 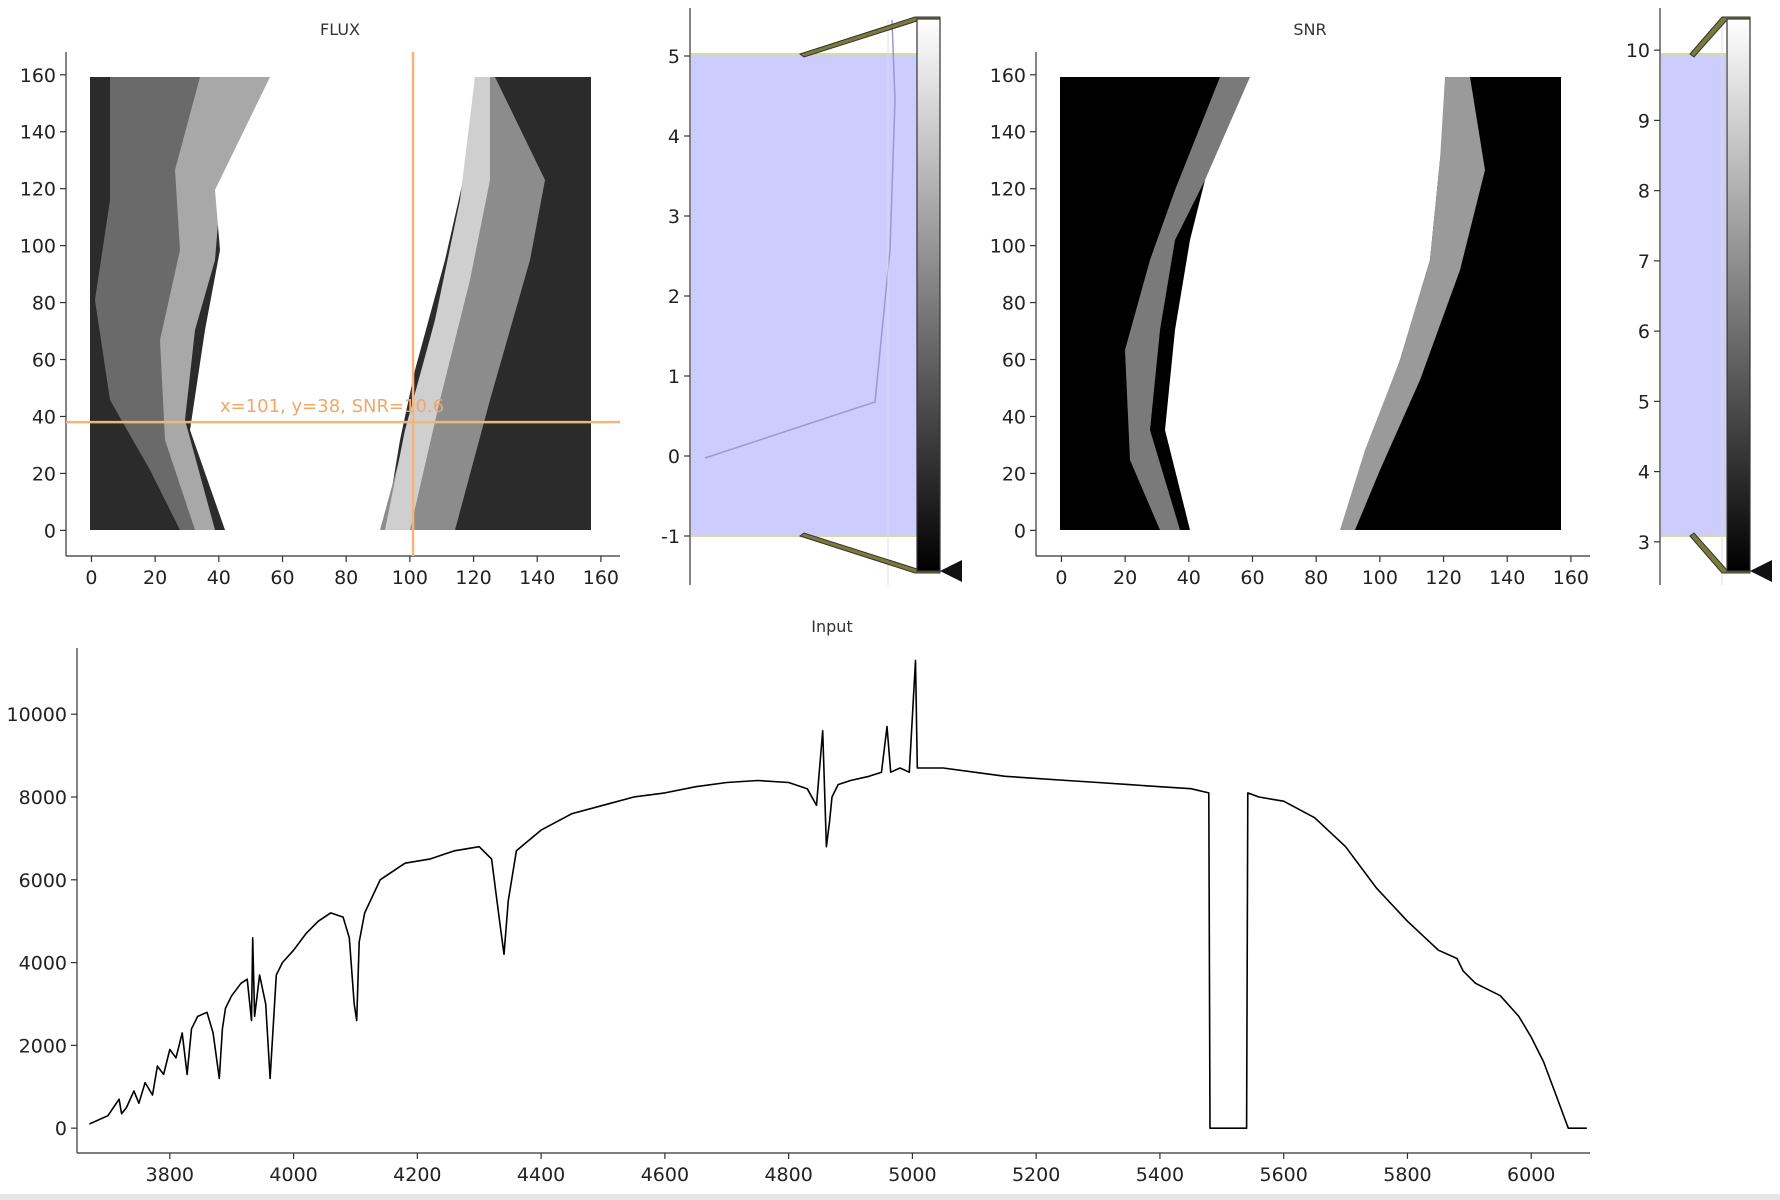 I want to click on snr-ytick-label: 80, so click(x=1014, y=304).